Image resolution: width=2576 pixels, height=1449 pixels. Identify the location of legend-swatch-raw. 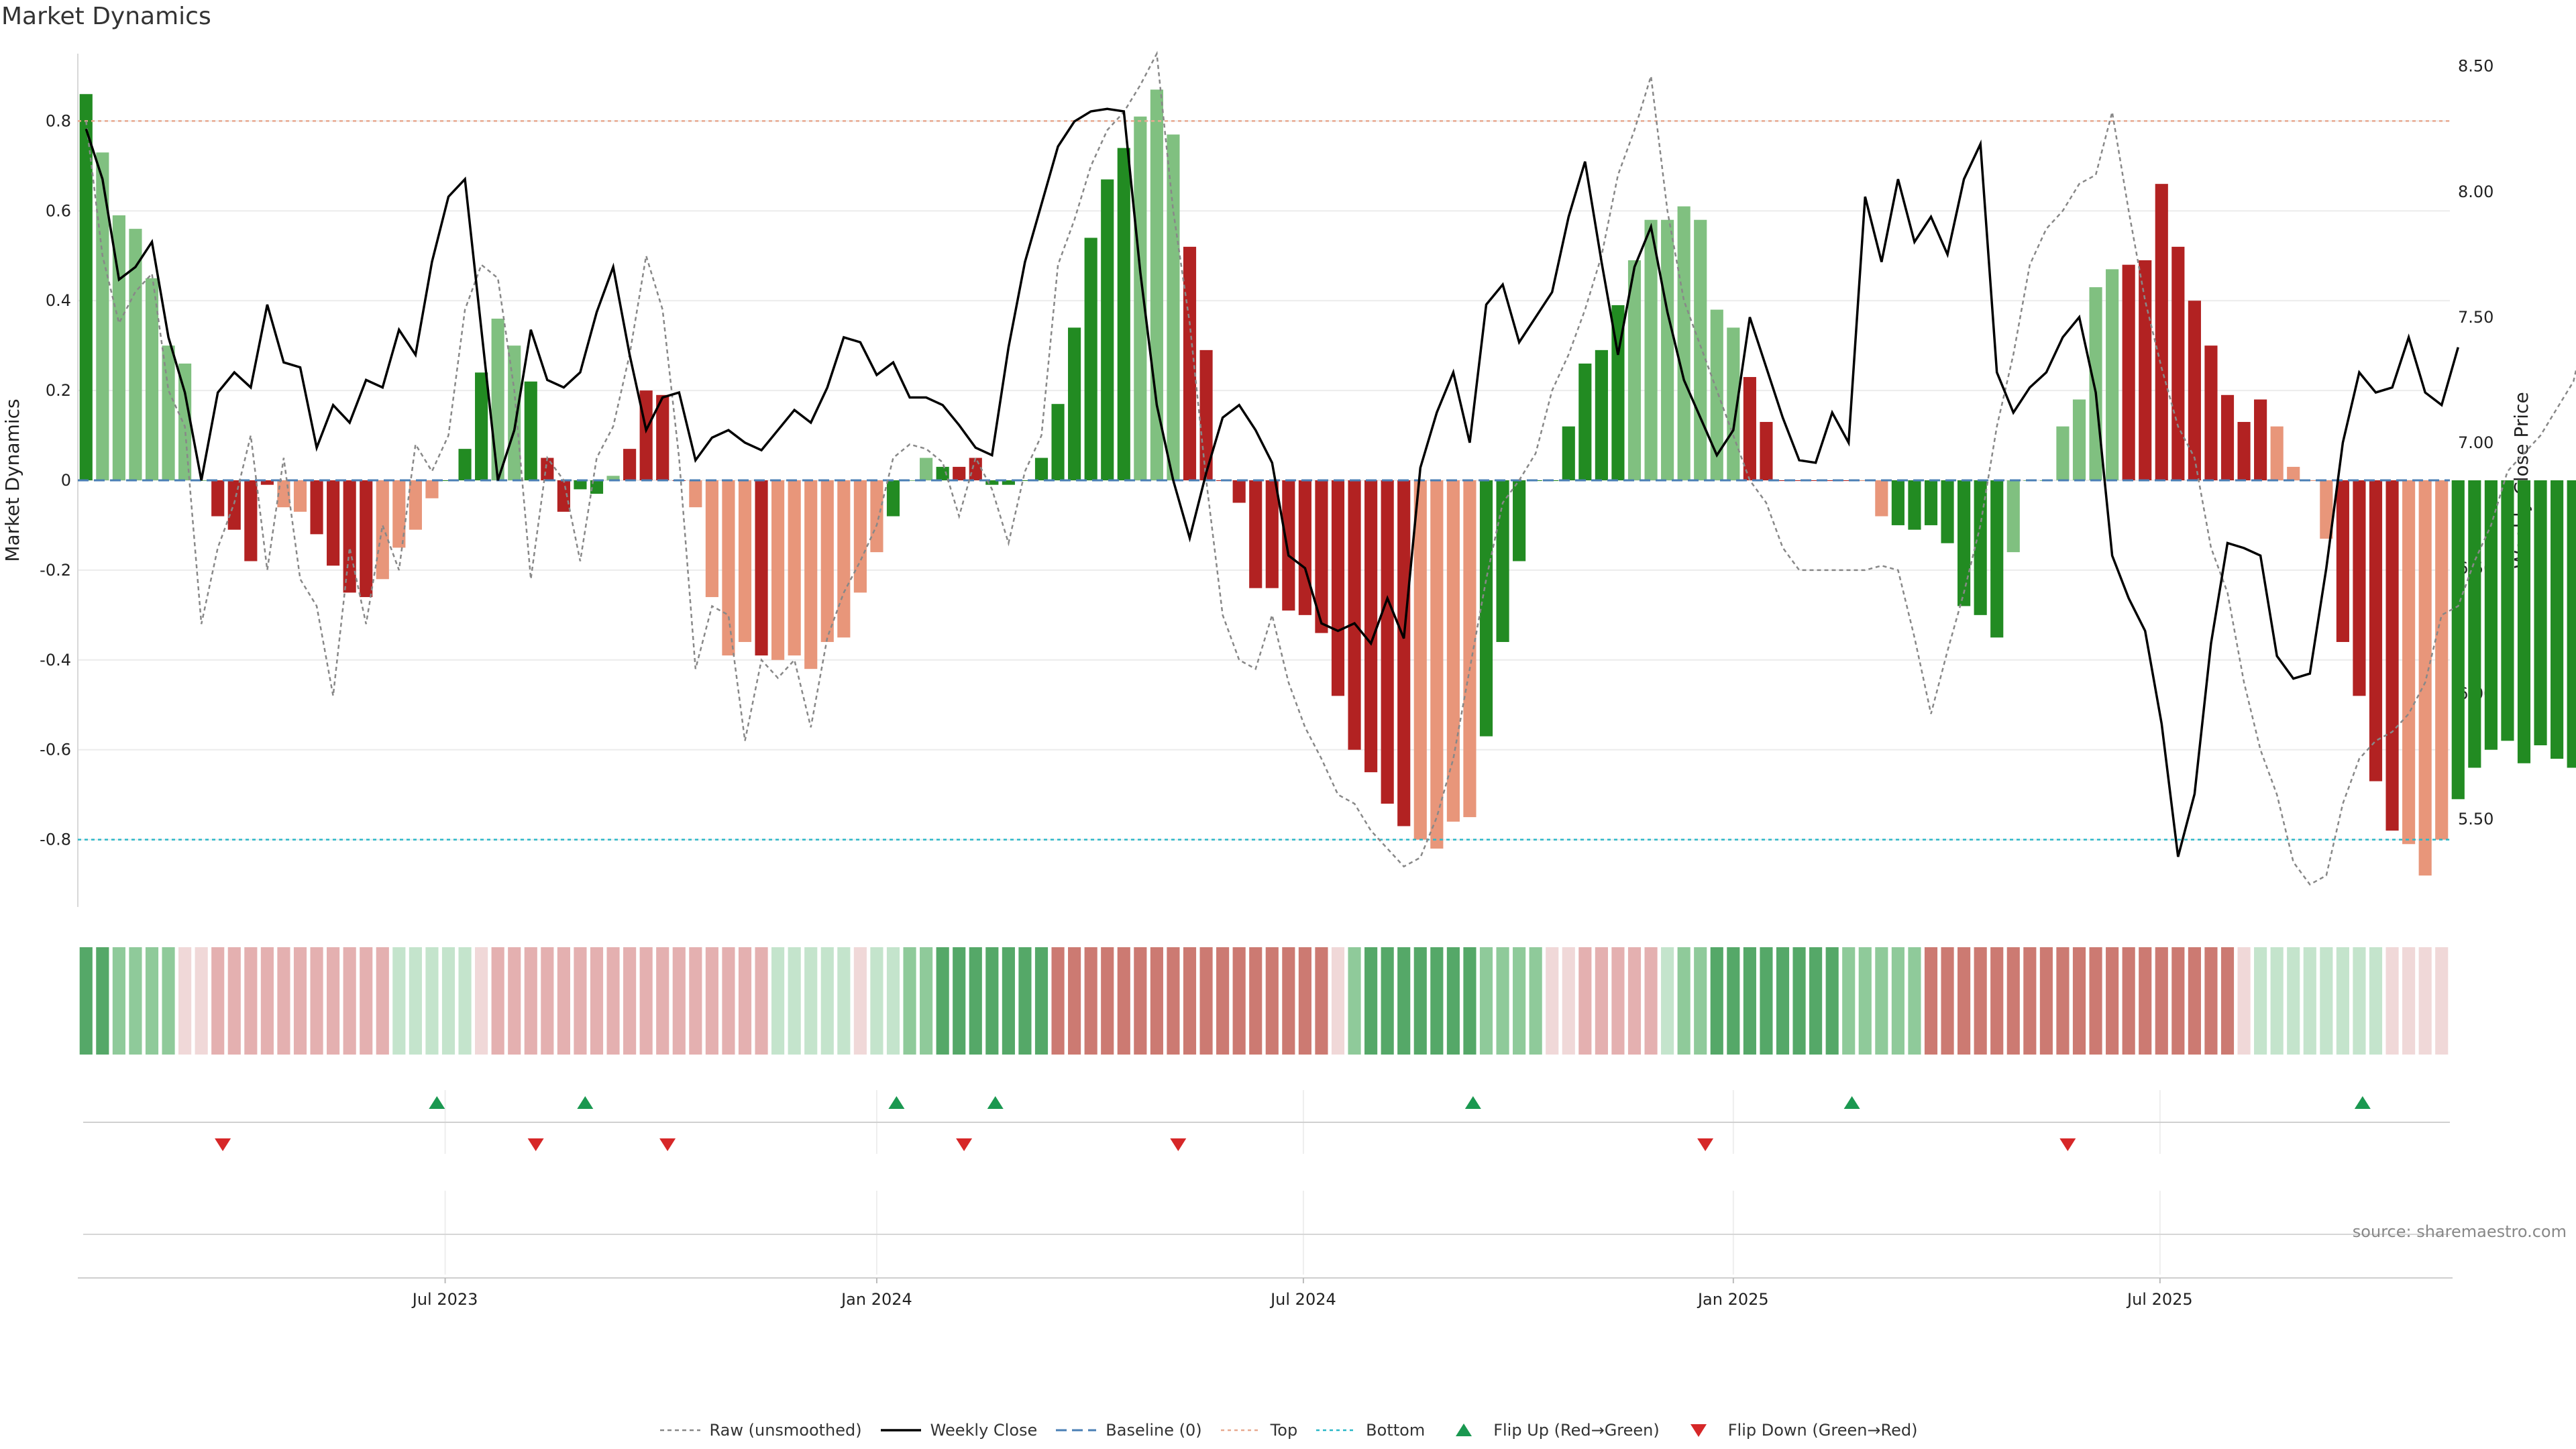
(679, 1430).